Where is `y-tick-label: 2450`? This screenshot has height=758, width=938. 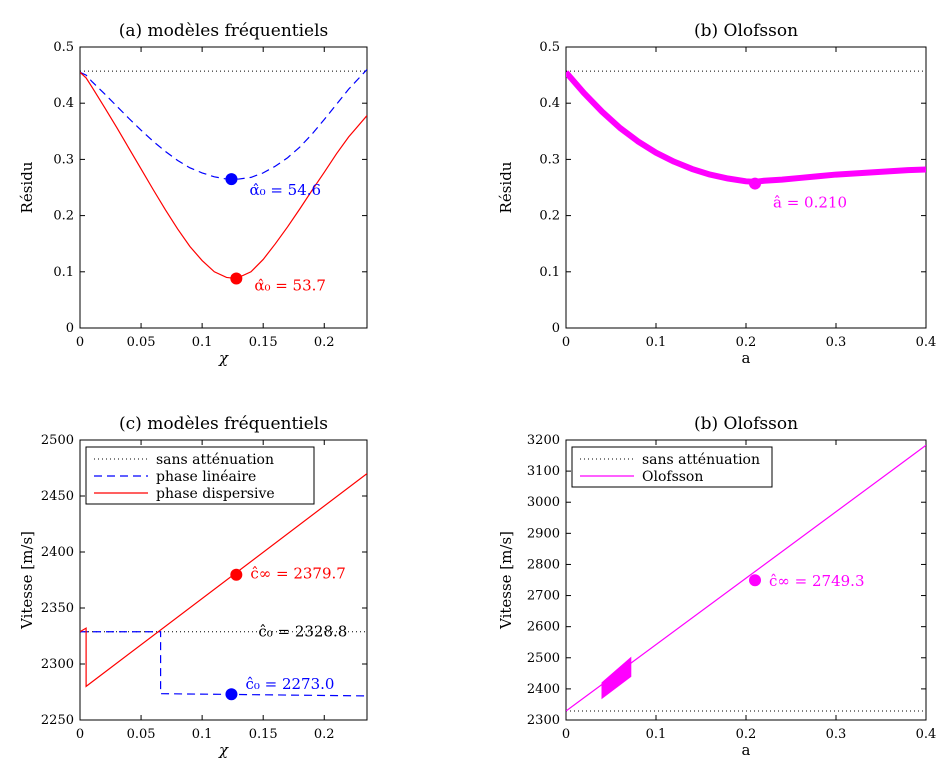 y-tick-label: 2450 is located at coordinates (57, 496).